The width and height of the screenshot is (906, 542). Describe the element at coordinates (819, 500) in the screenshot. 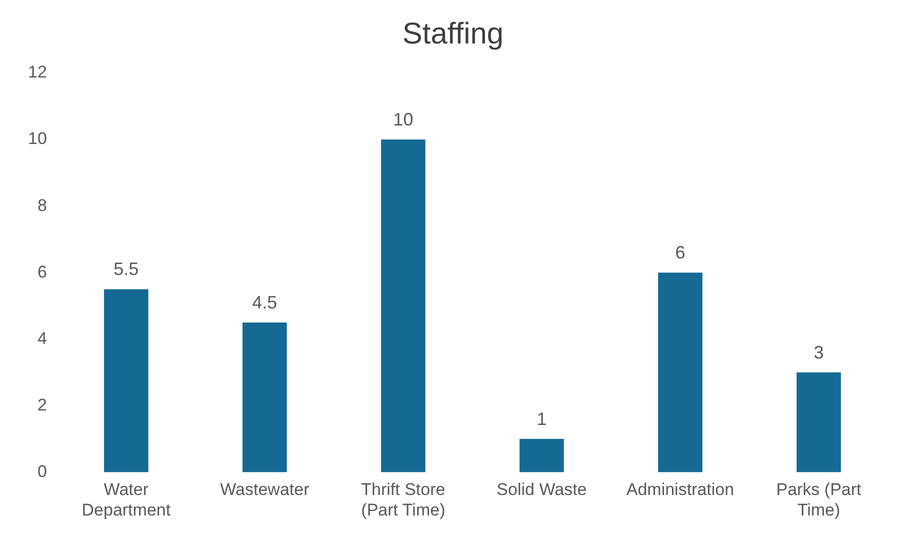

I see `x-tick-label: Parks (Part Time)` at that location.